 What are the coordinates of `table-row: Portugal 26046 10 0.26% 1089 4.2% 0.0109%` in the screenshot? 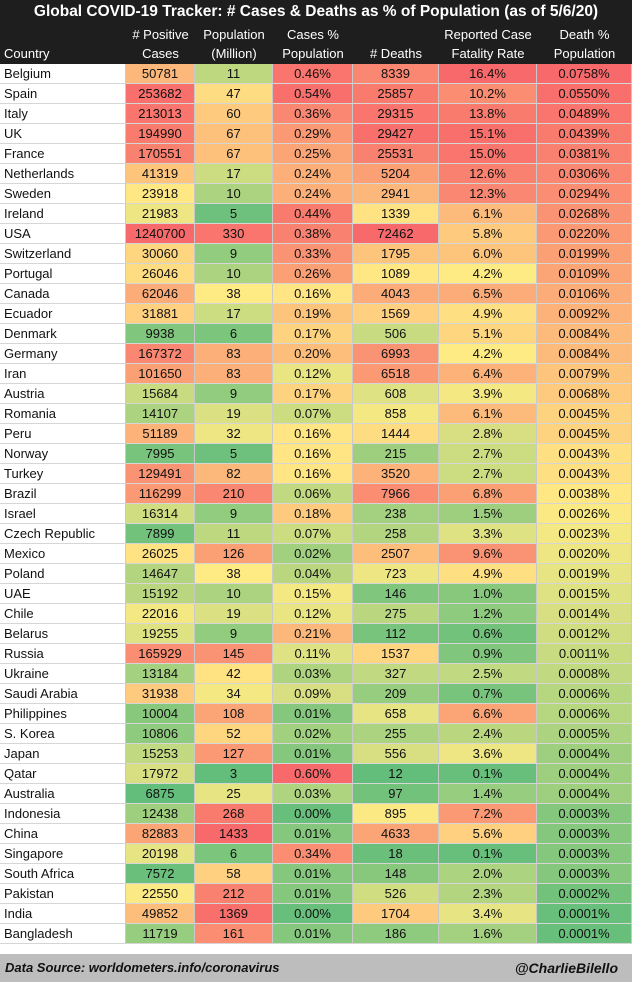 It's located at (316, 274).